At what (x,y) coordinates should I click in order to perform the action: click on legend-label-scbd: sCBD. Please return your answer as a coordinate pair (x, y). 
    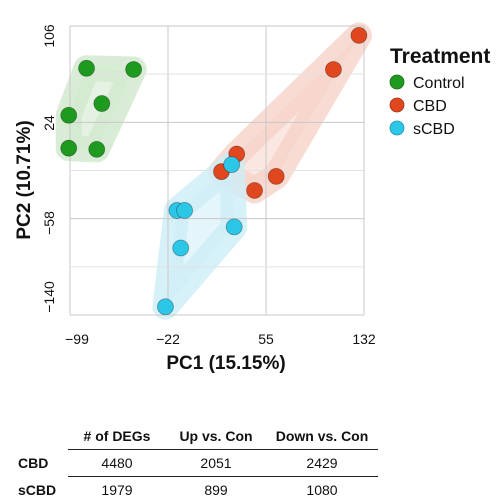
    Looking at the image, I should click on (434, 129).